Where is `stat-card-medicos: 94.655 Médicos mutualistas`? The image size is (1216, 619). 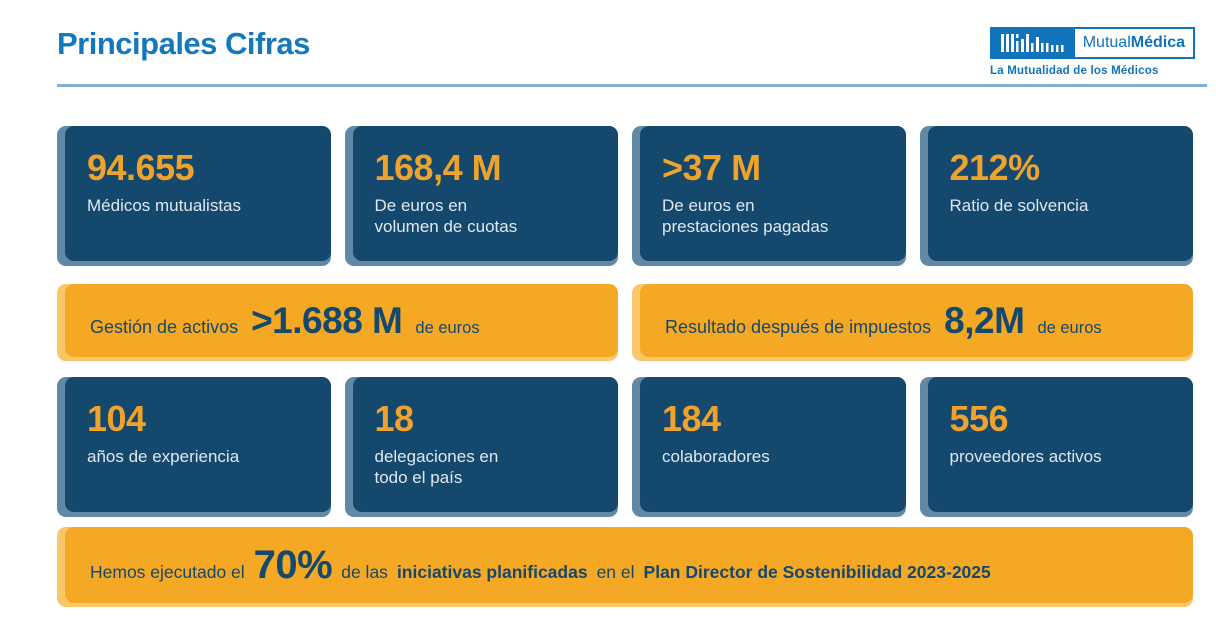
stat-card-medicos: 94.655 Médicos mutualistas is located at coordinates (194, 196).